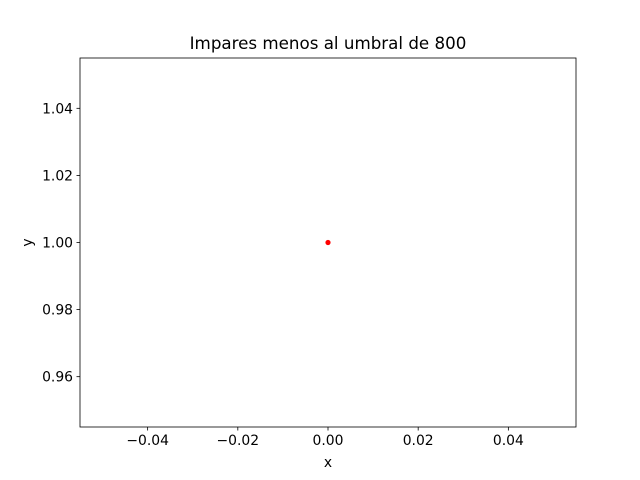 The width and height of the screenshot is (640, 480). What do you see at coordinates (57, 109) in the screenshot?
I see `y-tick-label: 1.04` at bounding box center [57, 109].